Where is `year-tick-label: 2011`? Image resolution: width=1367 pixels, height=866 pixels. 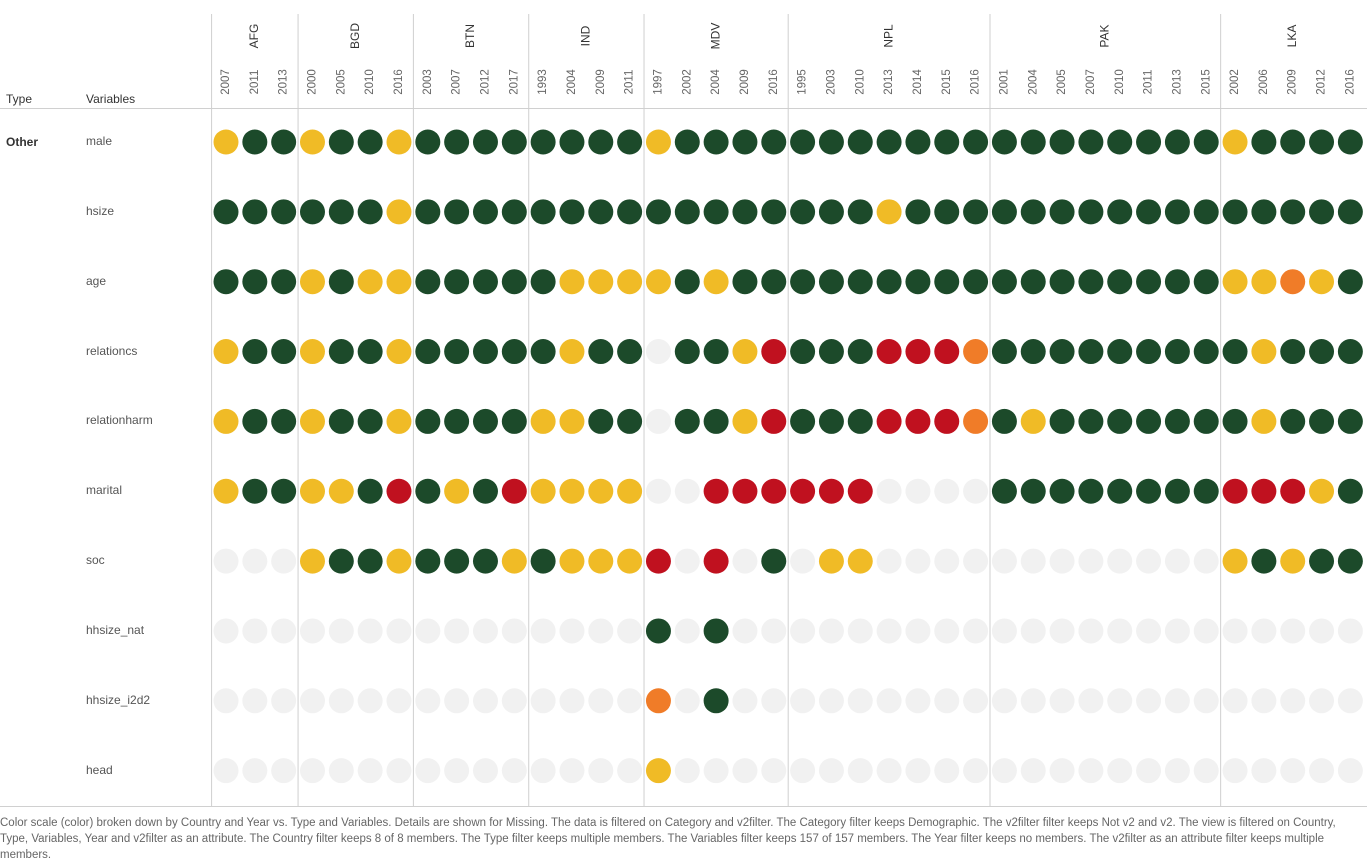 year-tick-label: 2011 is located at coordinates (255, 82).